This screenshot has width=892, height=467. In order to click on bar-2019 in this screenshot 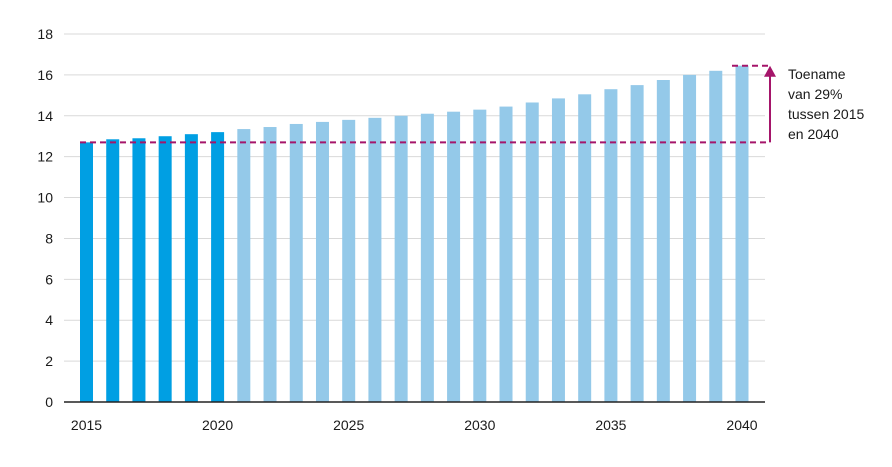, I will do `click(191, 268)`.